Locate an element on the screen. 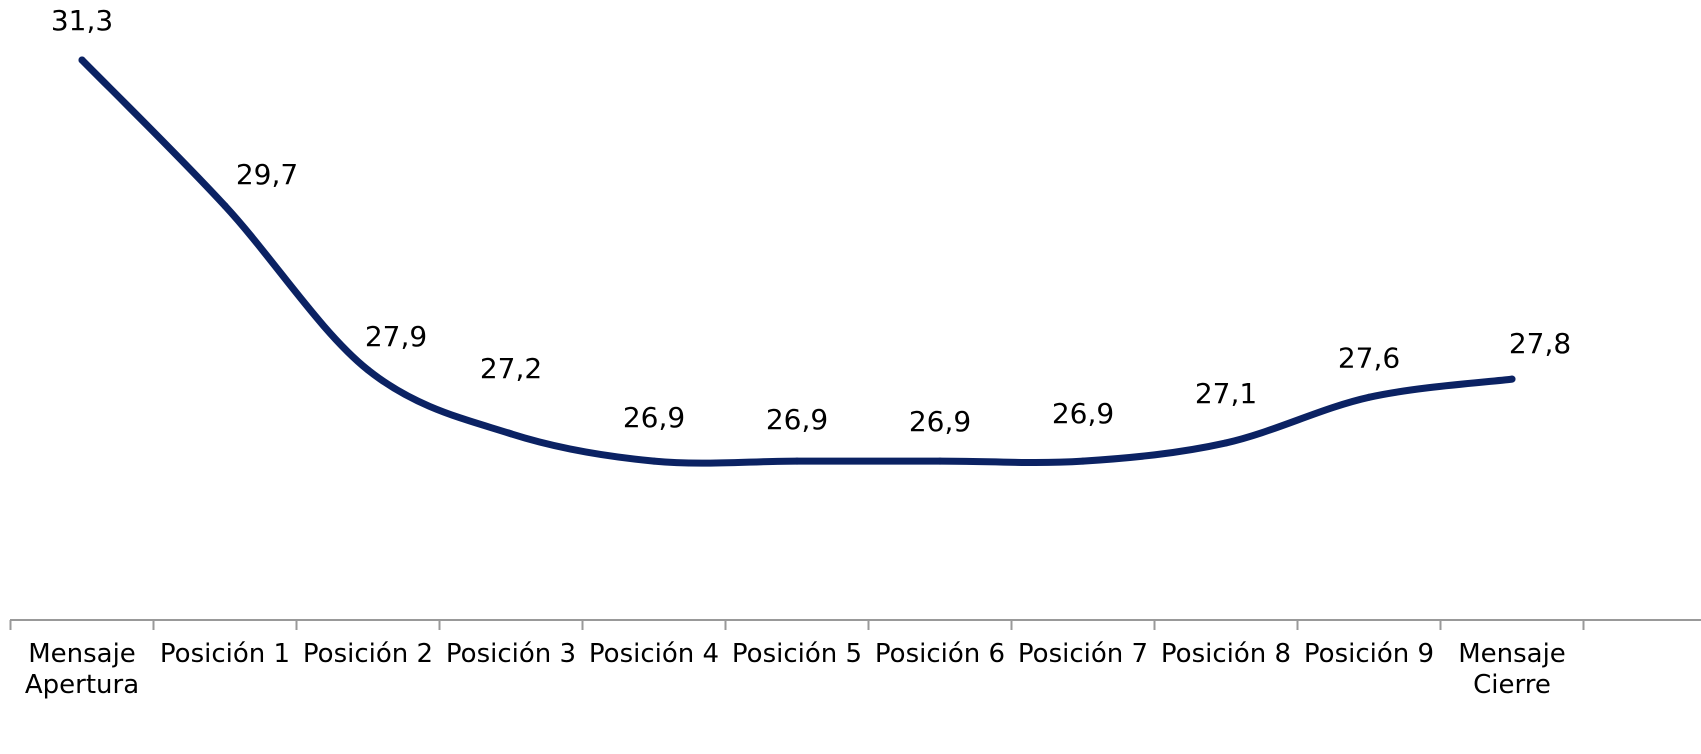  data-label: 27,1 is located at coordinates (1226, 393).